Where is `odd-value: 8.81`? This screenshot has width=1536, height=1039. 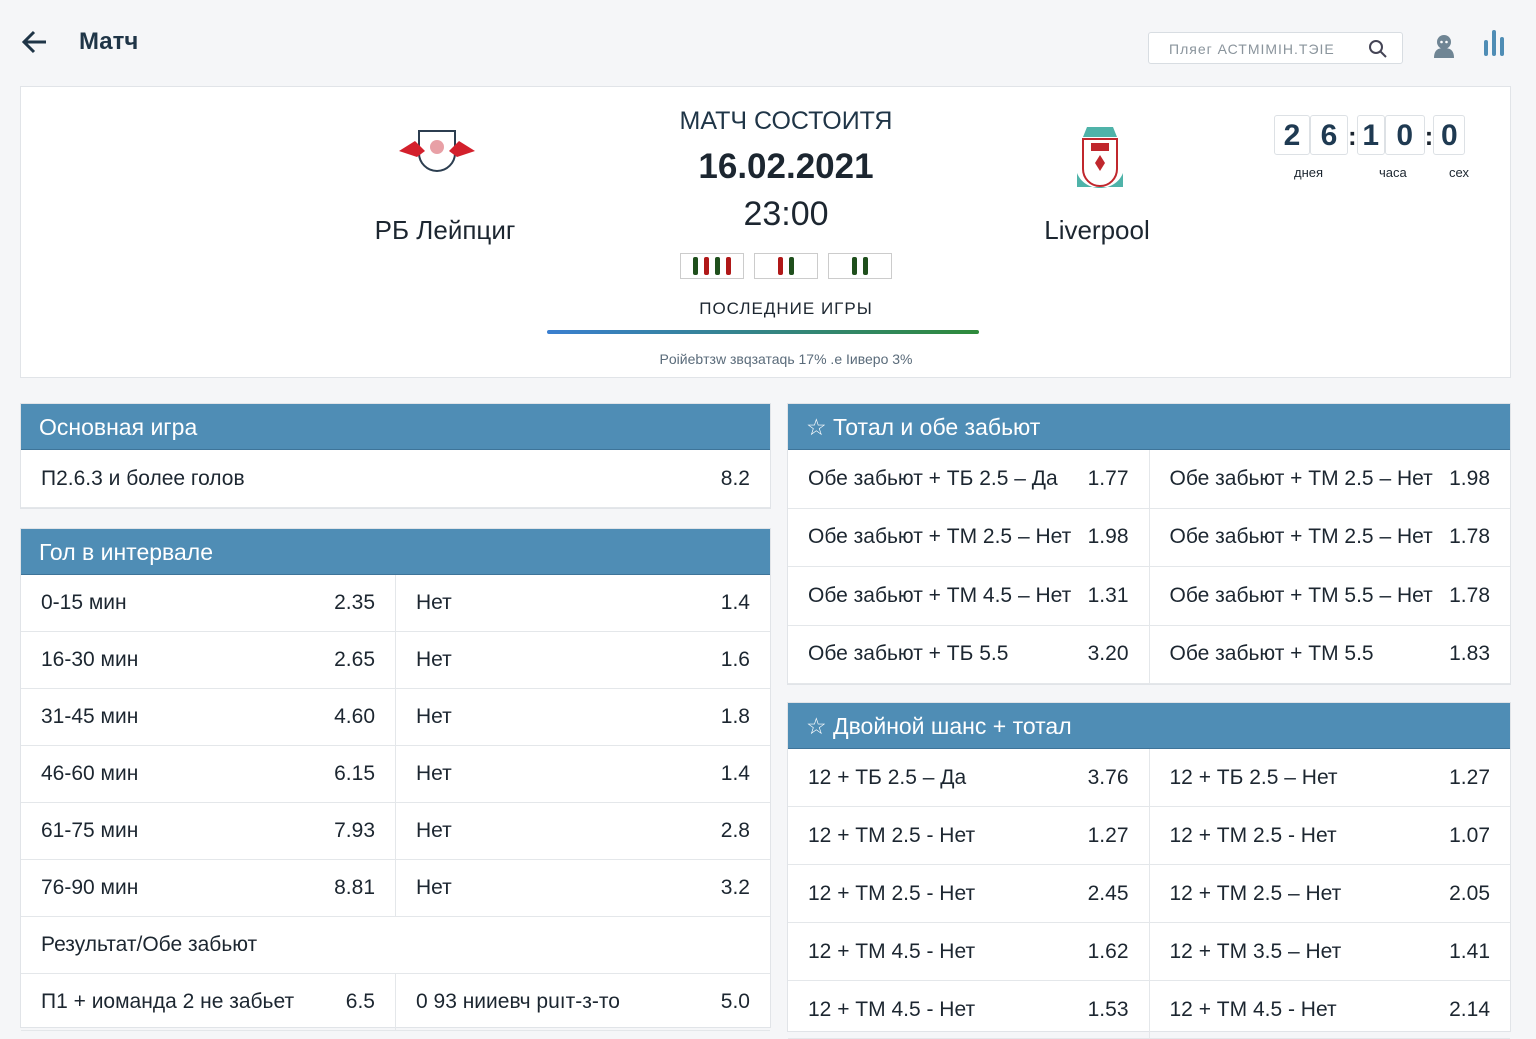 odd-value: 8.81 is located at coordinates (354, 887).